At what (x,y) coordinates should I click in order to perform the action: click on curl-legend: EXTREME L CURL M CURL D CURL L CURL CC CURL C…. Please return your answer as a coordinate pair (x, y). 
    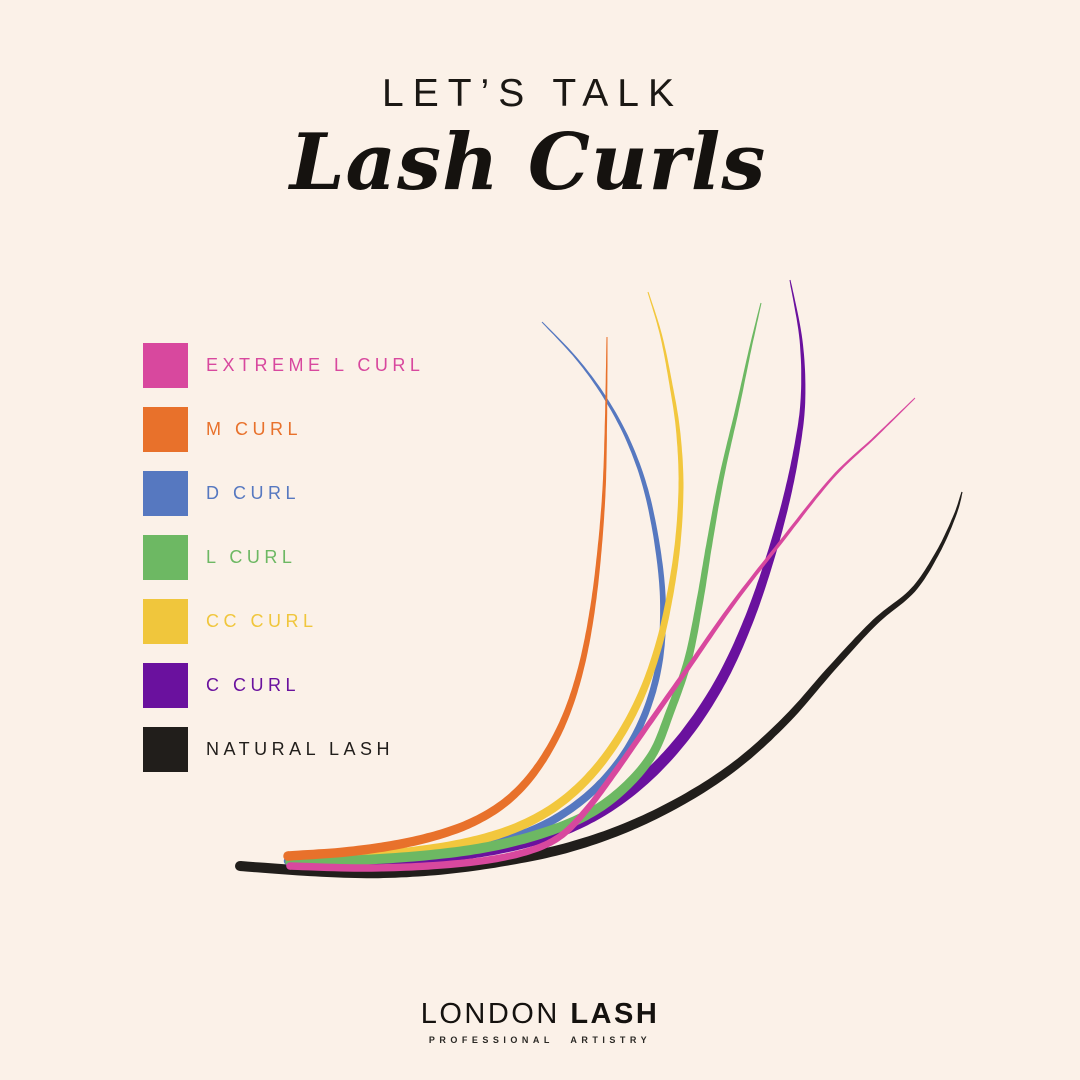
    Looking at the image, I should click on (283, 557).